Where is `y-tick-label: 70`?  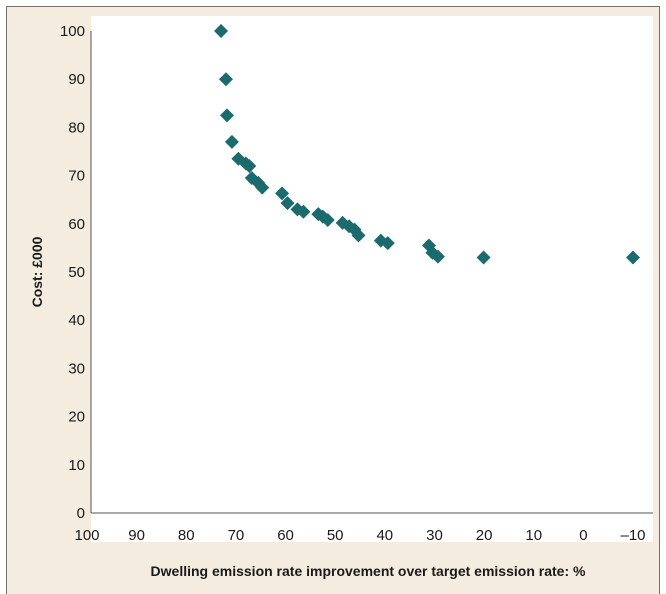
y-tick-label: 70 is located at coordinates (76, 176).